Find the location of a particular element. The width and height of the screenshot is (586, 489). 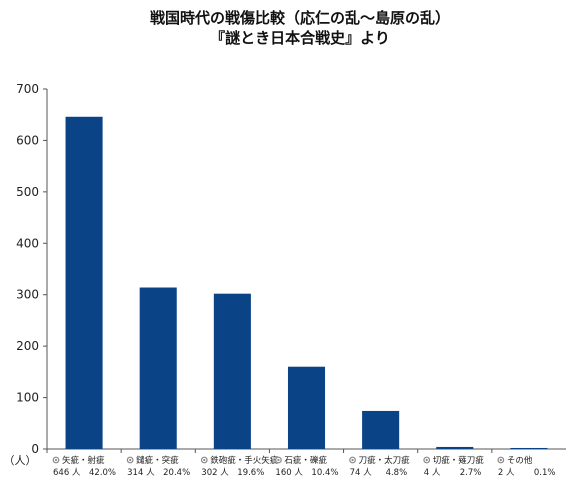

x-category-count: 160 人 is located at coordinates (289, 473).